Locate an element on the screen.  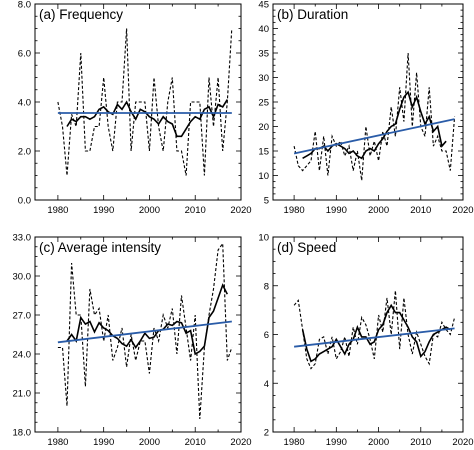
y-tick-label: 6.0 is located at coordinates (24, 54).